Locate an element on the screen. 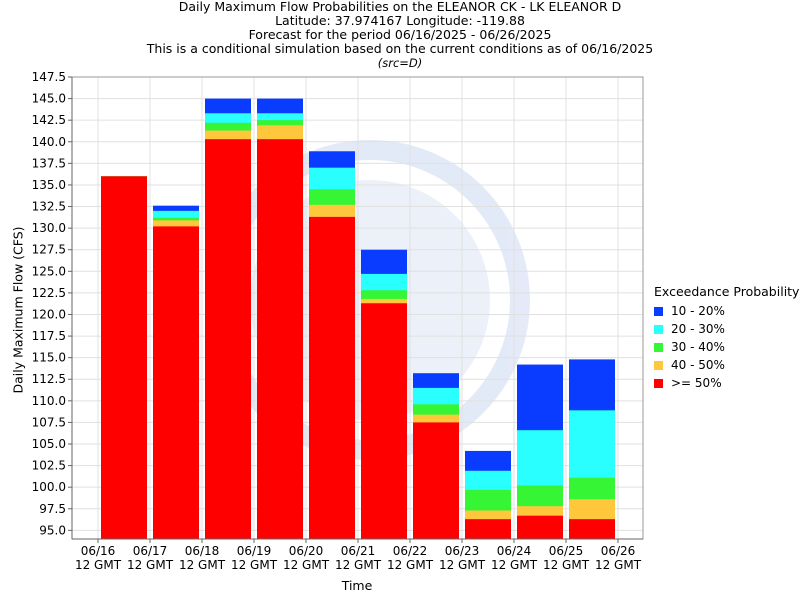 The image size is (800, 600). legend-label: >= 50% is located at coordinates (696, 383).